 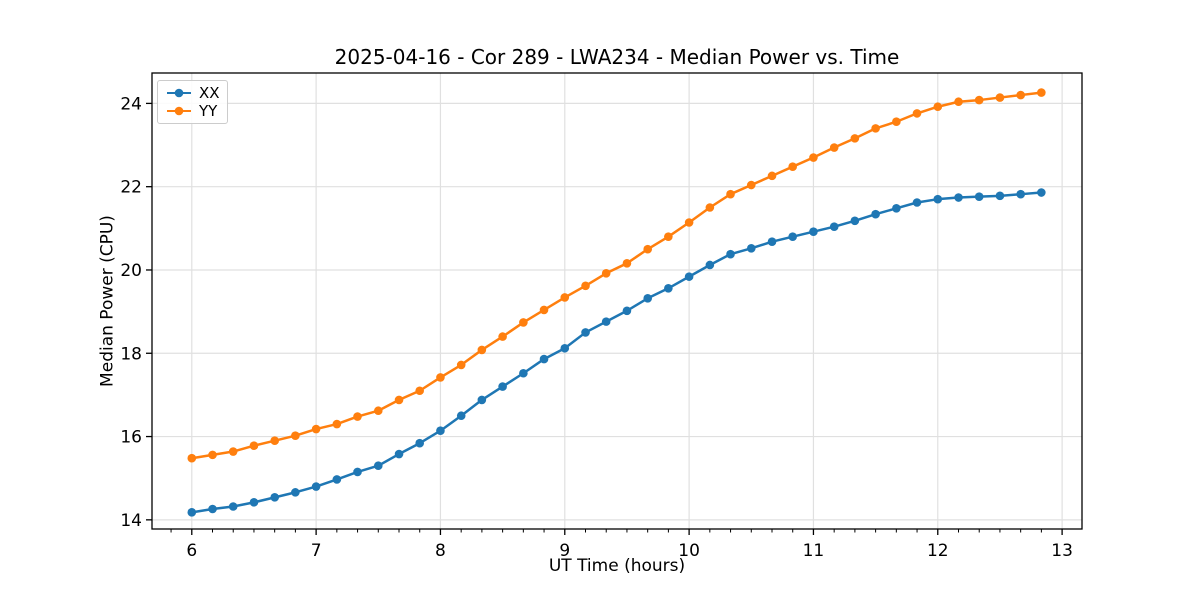 What do you see at coordinates (131, 271) in the screenshot?
I see `y-tick-label: 20` at bounding box center [131, 271].